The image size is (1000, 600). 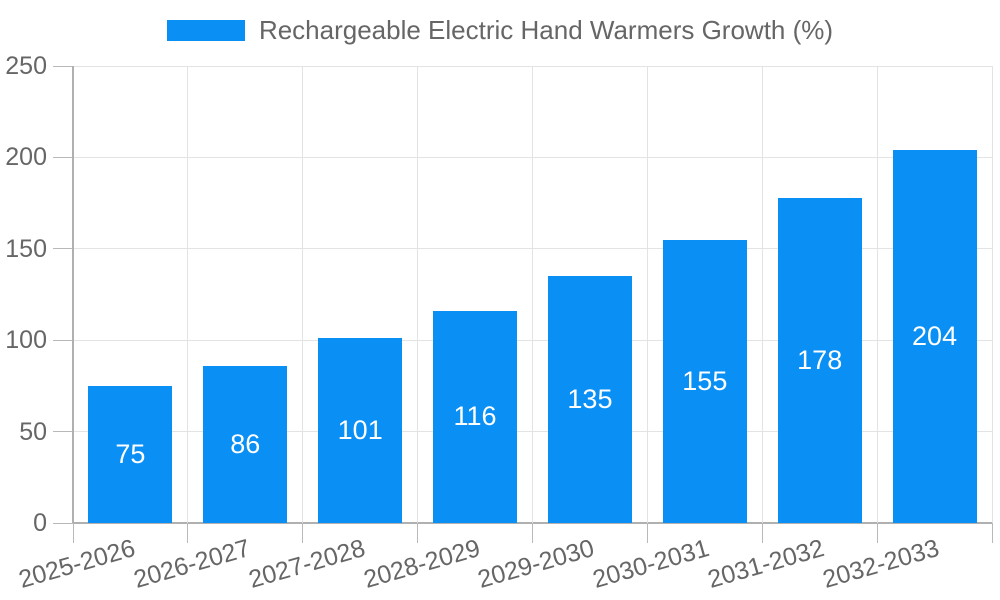 What do you see at coordinates (881, 564) in the screenshot?
I see `x-tick-label: 2032-2033` at bounding box center [881, 564].